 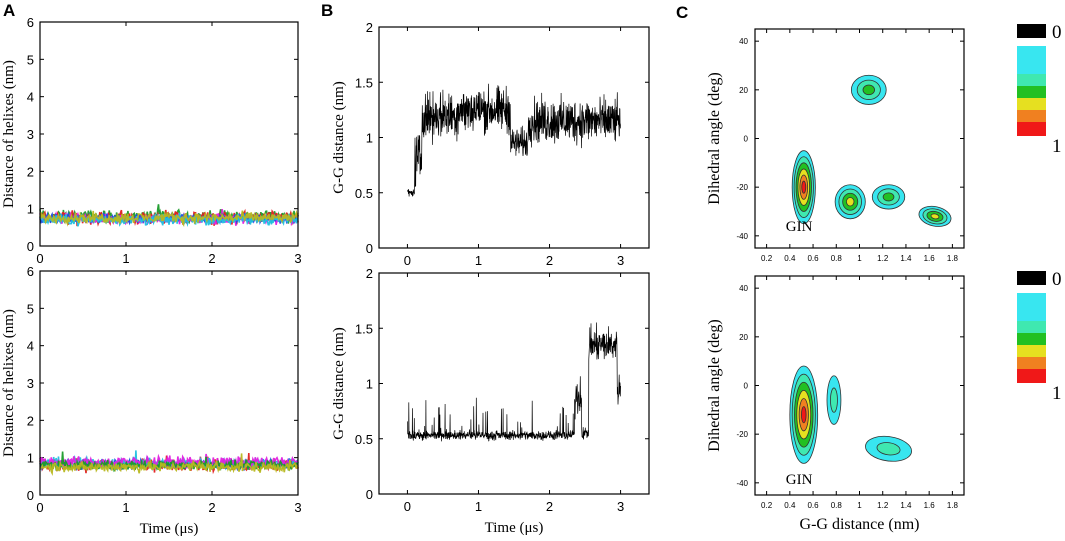 I want to click on colorbar-min-label: 0, so click(x=1057, y=32).